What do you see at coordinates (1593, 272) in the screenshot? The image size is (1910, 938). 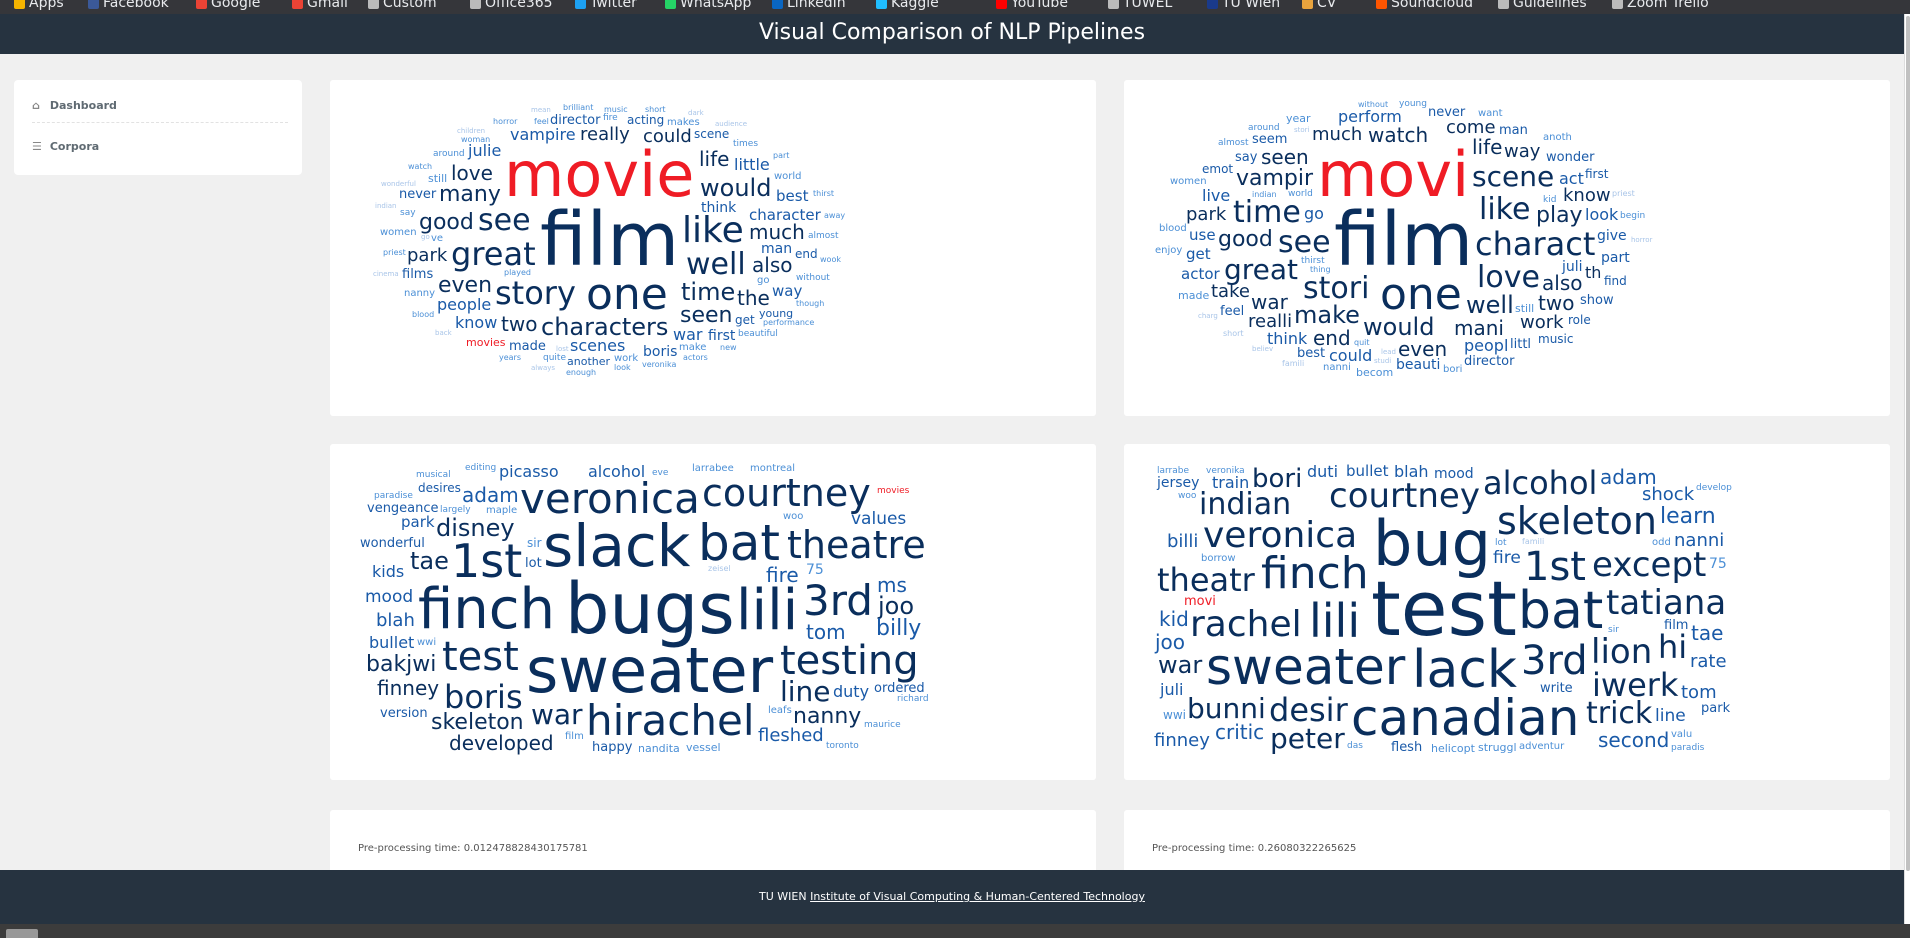 I see `cloud-word: th` at bounding box center [1593, 272].